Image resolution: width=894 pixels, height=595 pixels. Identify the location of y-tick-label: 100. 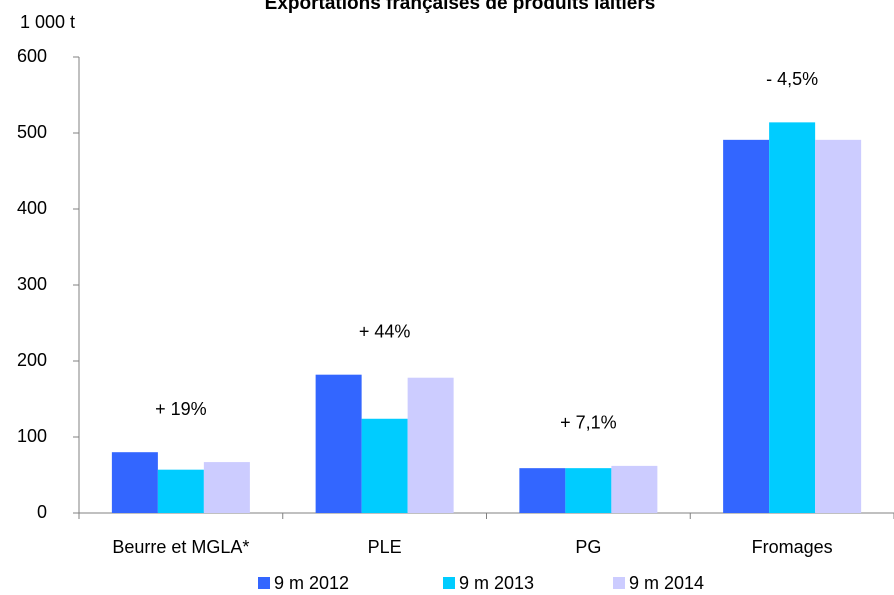
(32, 436).